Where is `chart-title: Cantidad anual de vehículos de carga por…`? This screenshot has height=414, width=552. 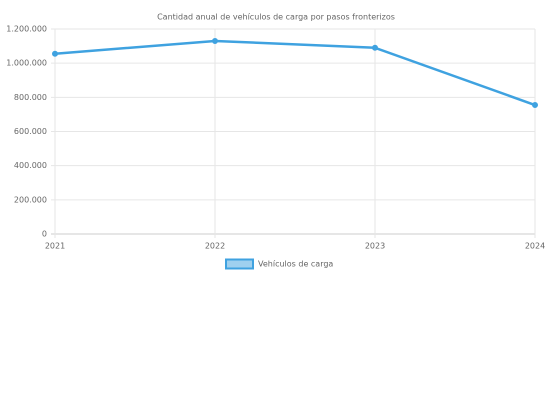 chart-title: Cantidad anual de vehículos de carga por… is located at coordinates (276, 17).